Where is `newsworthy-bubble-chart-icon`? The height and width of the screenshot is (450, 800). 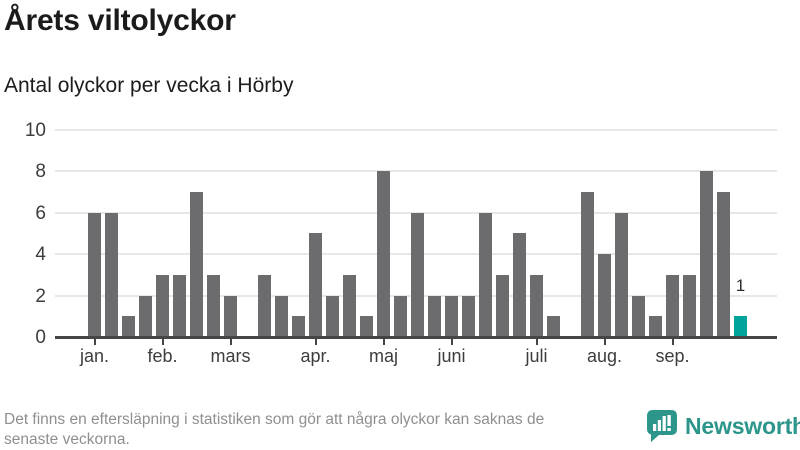
newsworthy-bubble-chart-icon is located at coordinates (662, 426).